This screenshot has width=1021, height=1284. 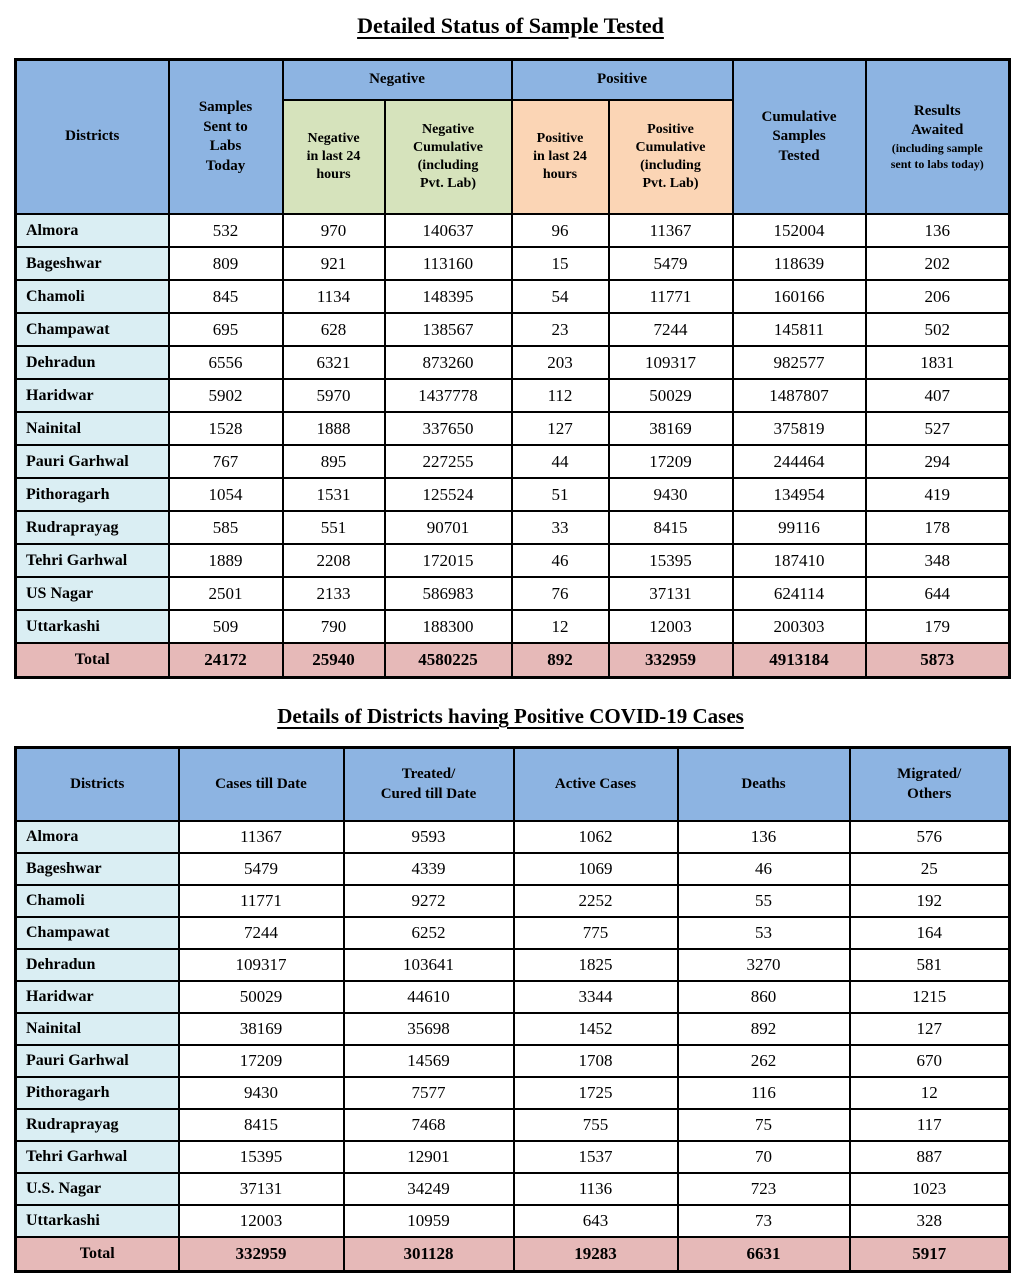 I want to click on table-row: Nainital 38169 35698 1452 892 127, so click(x=512, y=1029).